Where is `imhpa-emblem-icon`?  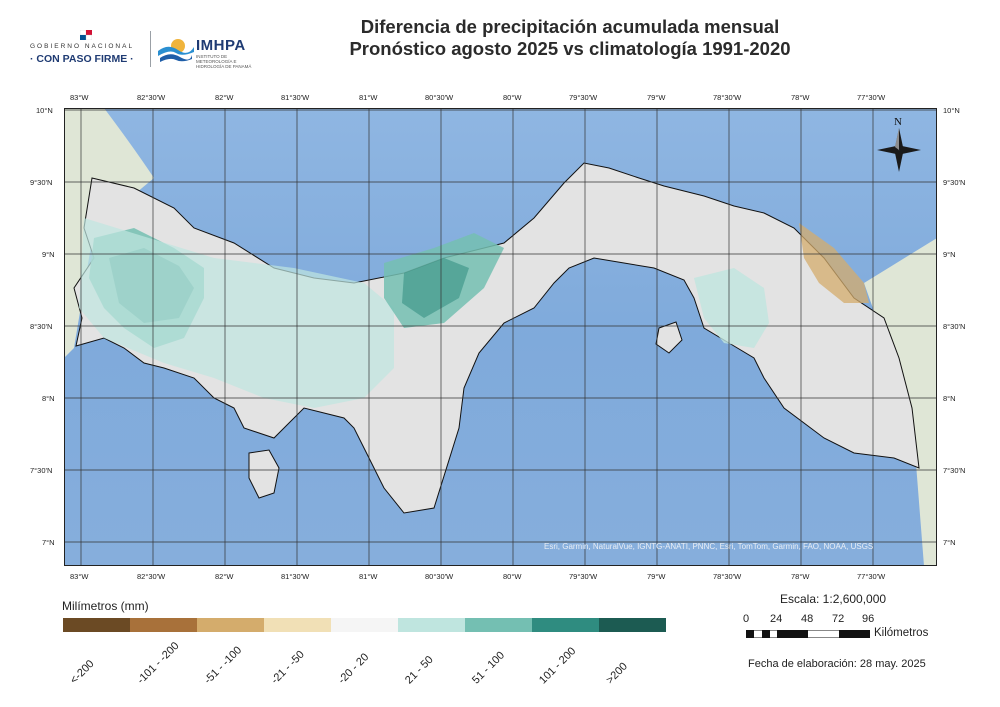 imhpa-emblem-icon is located at coordinates (176, 50).